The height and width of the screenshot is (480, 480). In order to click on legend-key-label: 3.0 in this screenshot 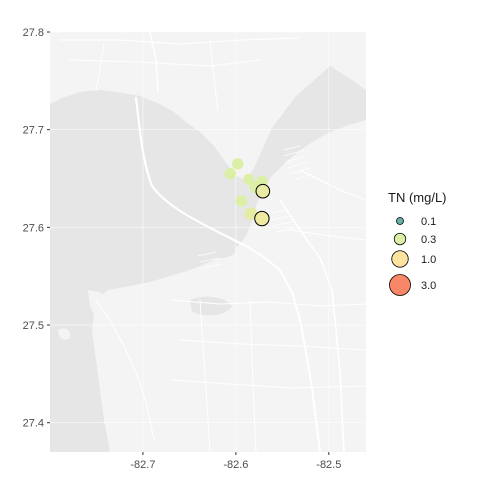, I will do `click(428, 286)`.